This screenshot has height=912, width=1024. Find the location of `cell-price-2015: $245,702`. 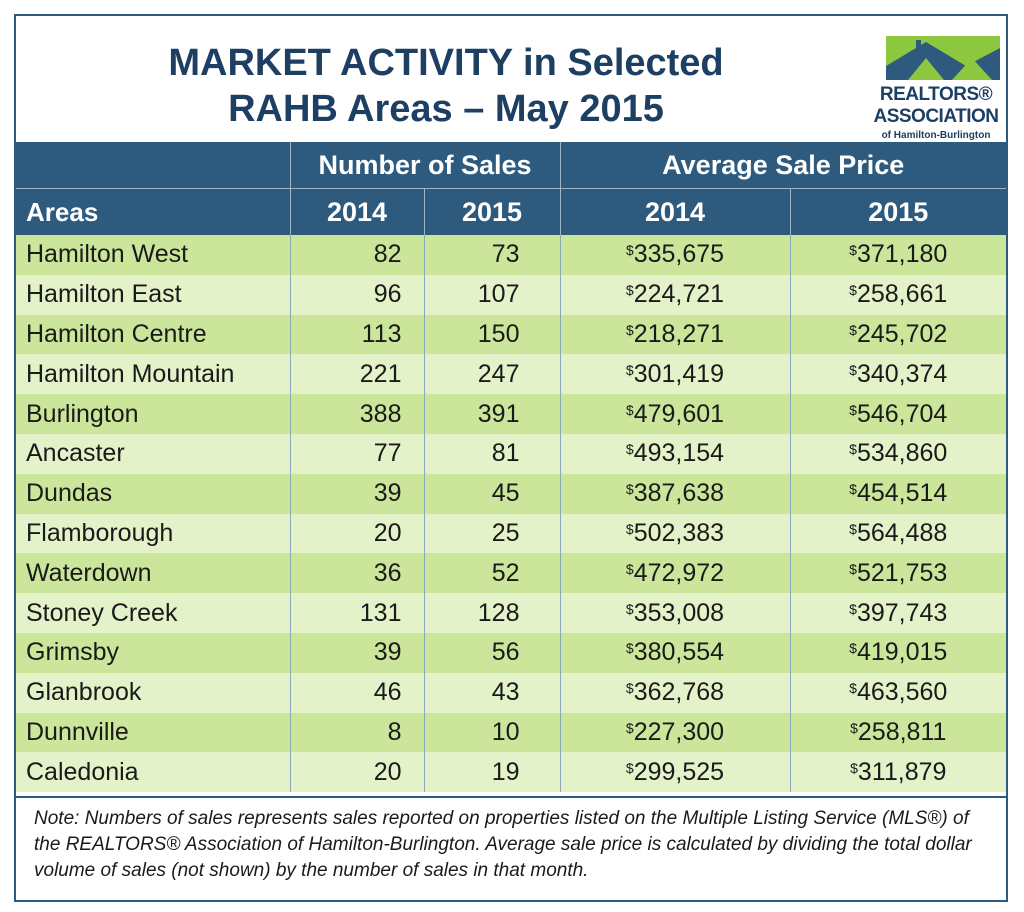

cell-price-2015: $245,702 is located at coordinates (898, 334).